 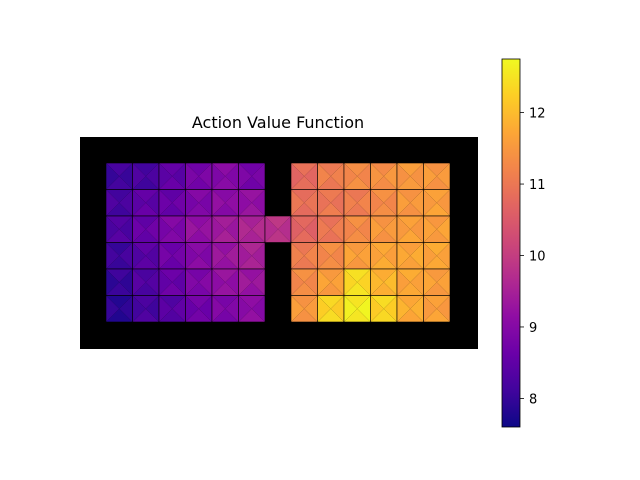 What do you see at coordinates (278, 122) in the screenshot?
I see `chart-title: Action Value Function` at bounding box center [278, 122].